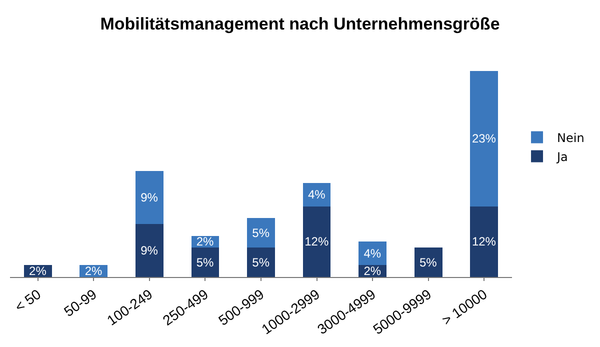 The height and width of the screenshot is (347, 600). I want to click on x-tick-label: < 50, so click(28, 300).